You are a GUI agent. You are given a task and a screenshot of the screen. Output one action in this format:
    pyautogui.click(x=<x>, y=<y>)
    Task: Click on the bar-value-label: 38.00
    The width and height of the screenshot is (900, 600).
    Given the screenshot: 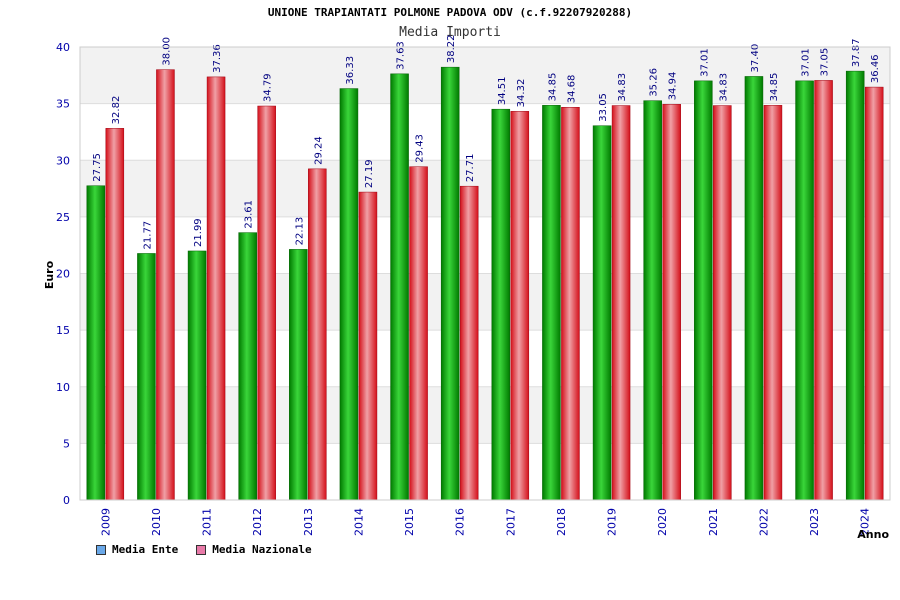 What is the action you would take?
    pyautogui.click(x=166, y=51)
    